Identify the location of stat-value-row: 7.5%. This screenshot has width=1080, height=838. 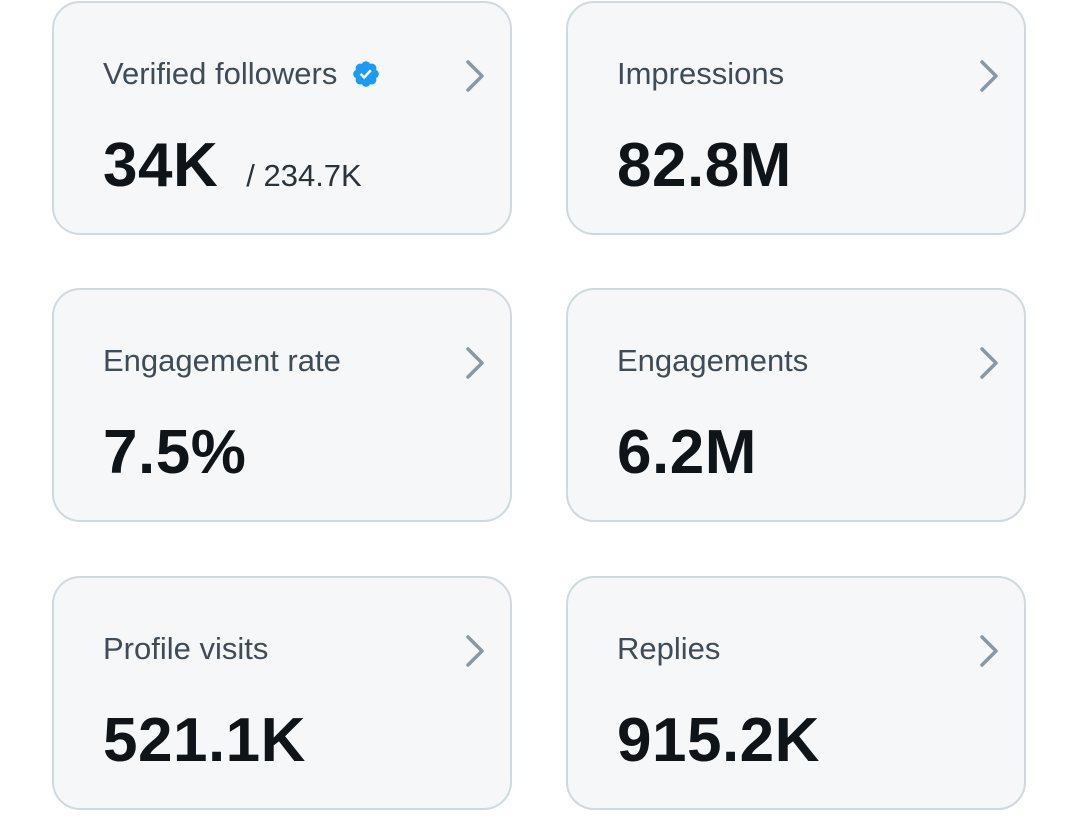
(174, 453).